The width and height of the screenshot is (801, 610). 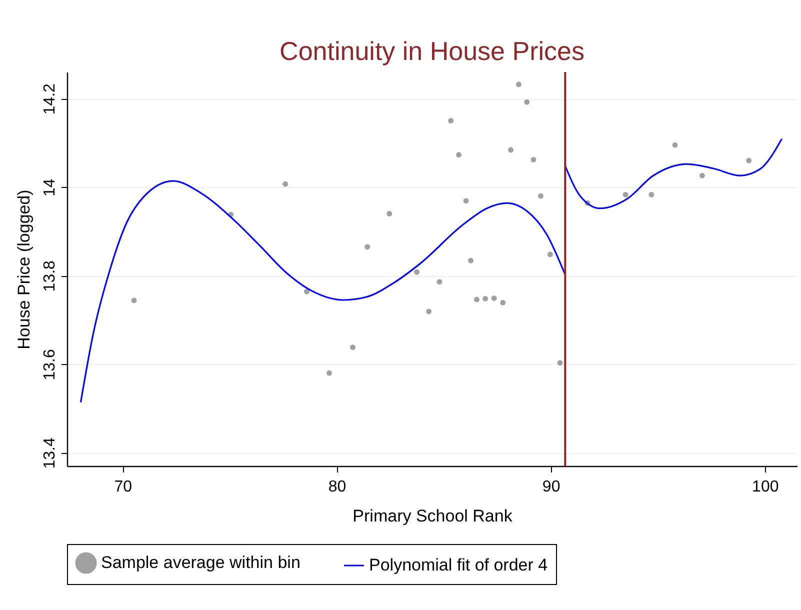 I want to click on x-tick-label: 80, so click(x=337, y=487).